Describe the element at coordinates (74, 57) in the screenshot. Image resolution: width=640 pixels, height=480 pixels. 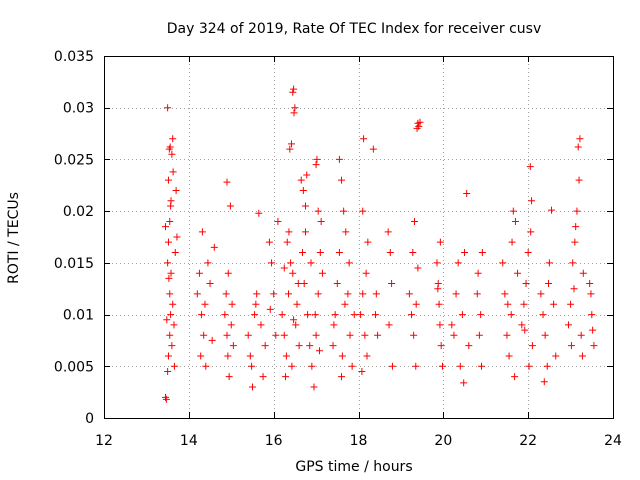
I see `y-tick-label: 0.035` at that location.